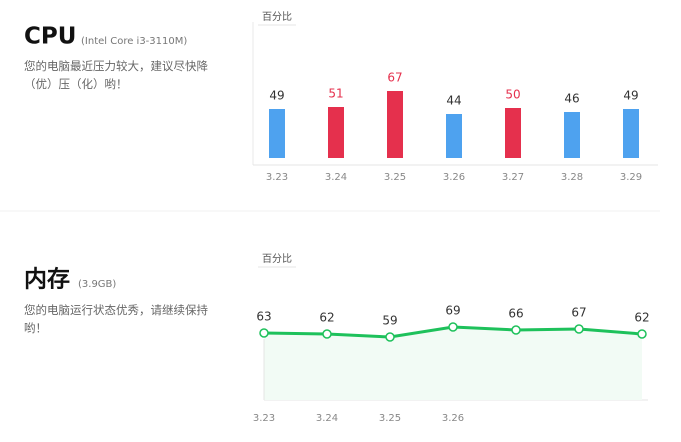 This screenshot has height=442, width=681. Describe the element at coordinates (50, 37) in the screenshot. I see `section-title: CPU` at that location.